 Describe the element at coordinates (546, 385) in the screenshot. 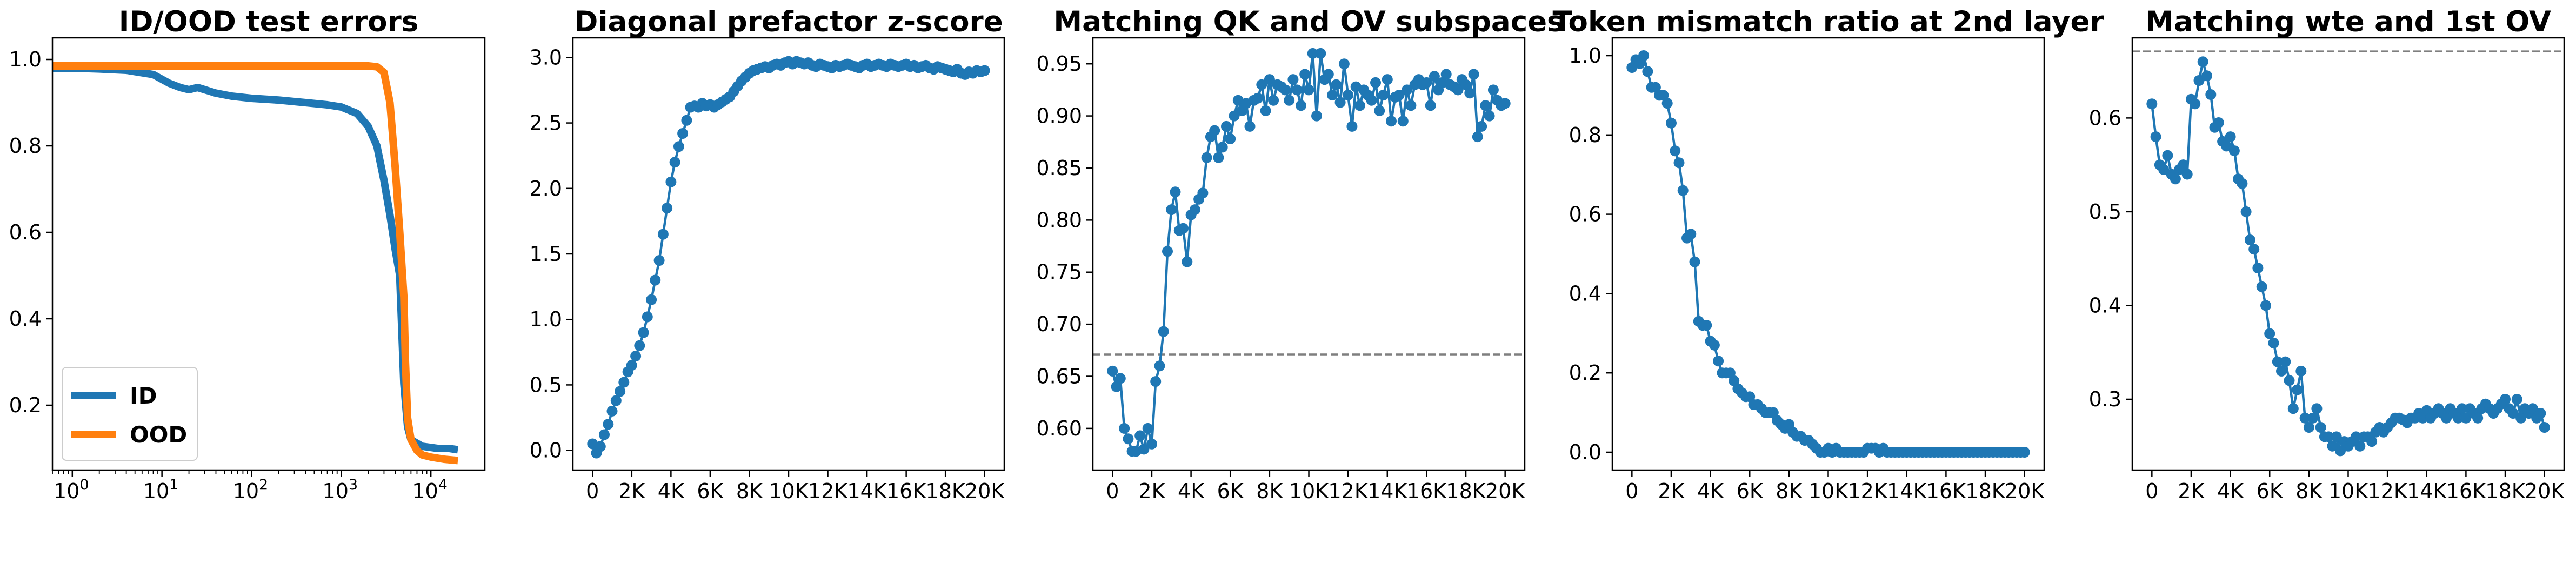

I see `y-tick-label: 0.5` at that location.